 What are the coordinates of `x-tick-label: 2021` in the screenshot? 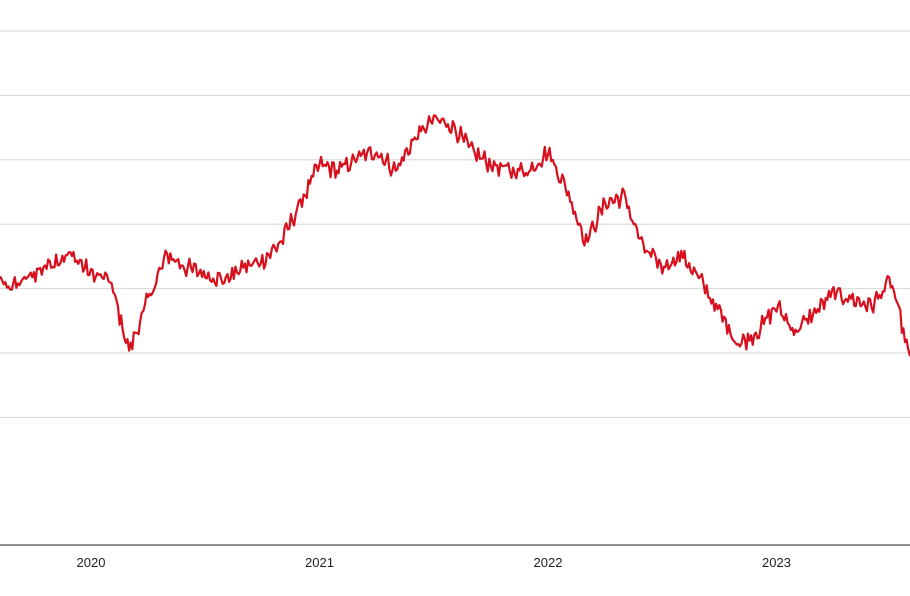 It's located at (319, 562).